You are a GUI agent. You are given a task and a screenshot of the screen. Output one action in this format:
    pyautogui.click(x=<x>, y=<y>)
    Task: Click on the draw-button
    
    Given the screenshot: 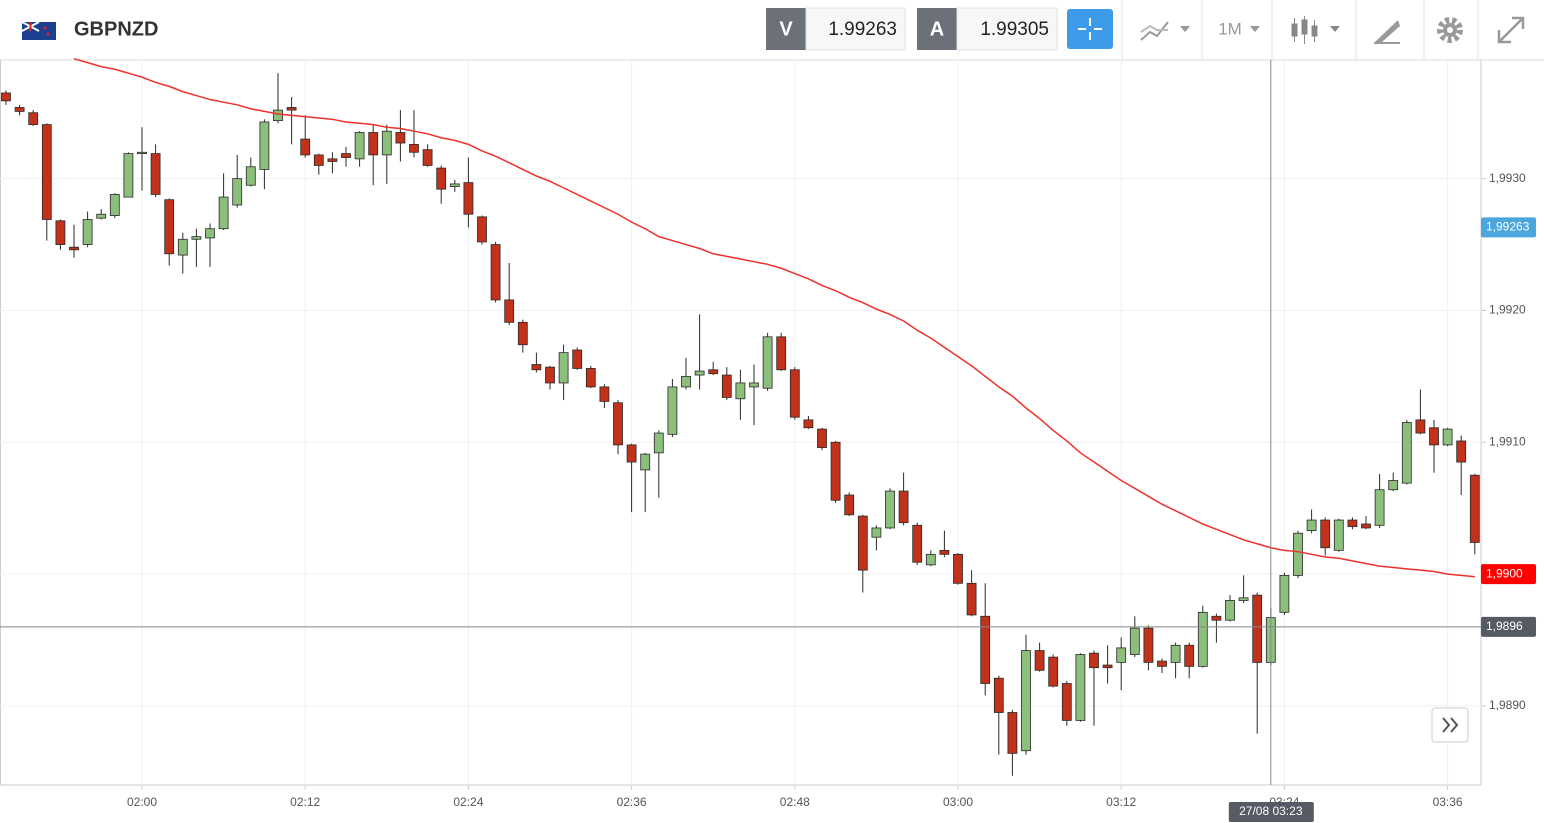 What is the action you would take?
    pyautogui.click(x=1387, y=32)
    